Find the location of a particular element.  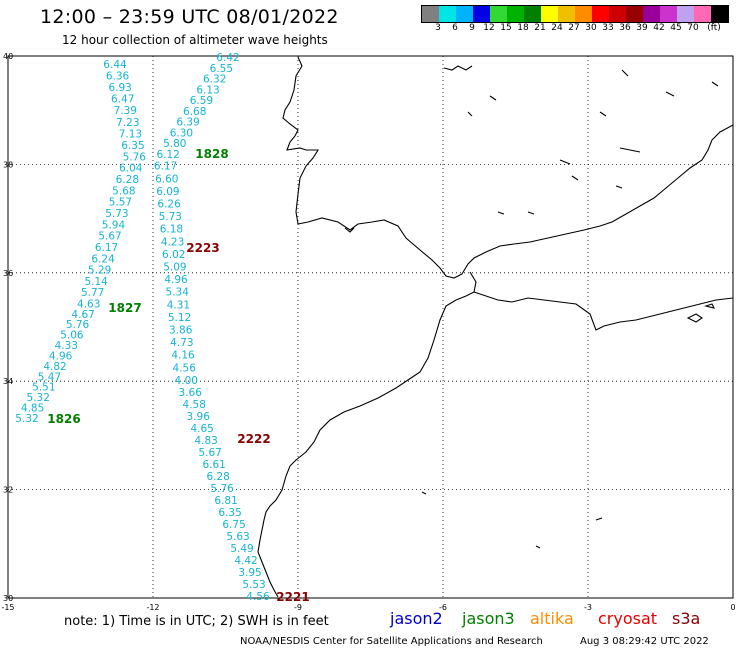

wave-height-label: 6.02 is located at coordinates (173, 255).